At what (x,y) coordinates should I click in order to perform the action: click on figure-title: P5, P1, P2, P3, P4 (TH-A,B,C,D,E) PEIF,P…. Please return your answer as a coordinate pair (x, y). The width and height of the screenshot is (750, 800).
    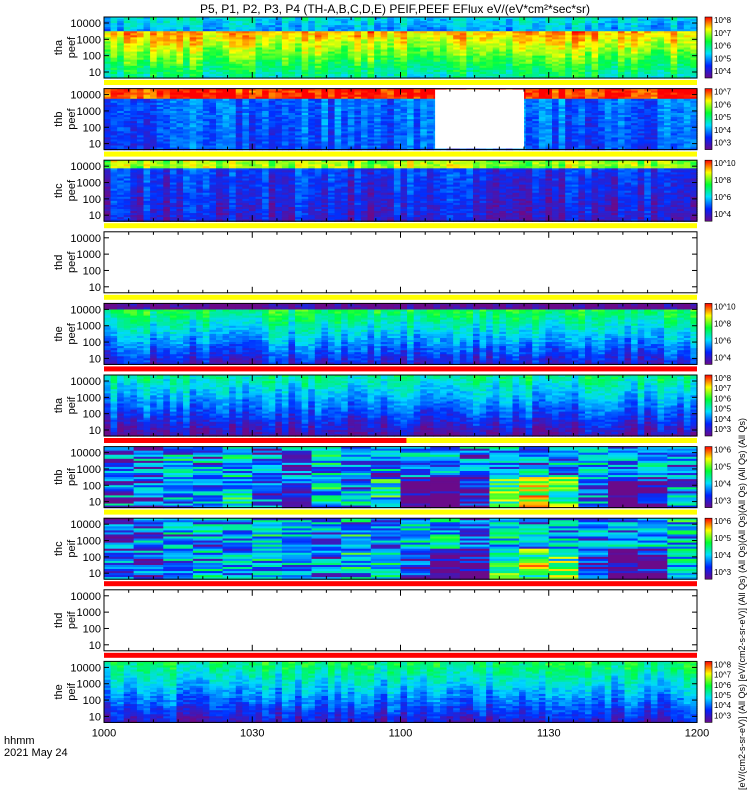
    Looking at the image, I should click on (395, 9).